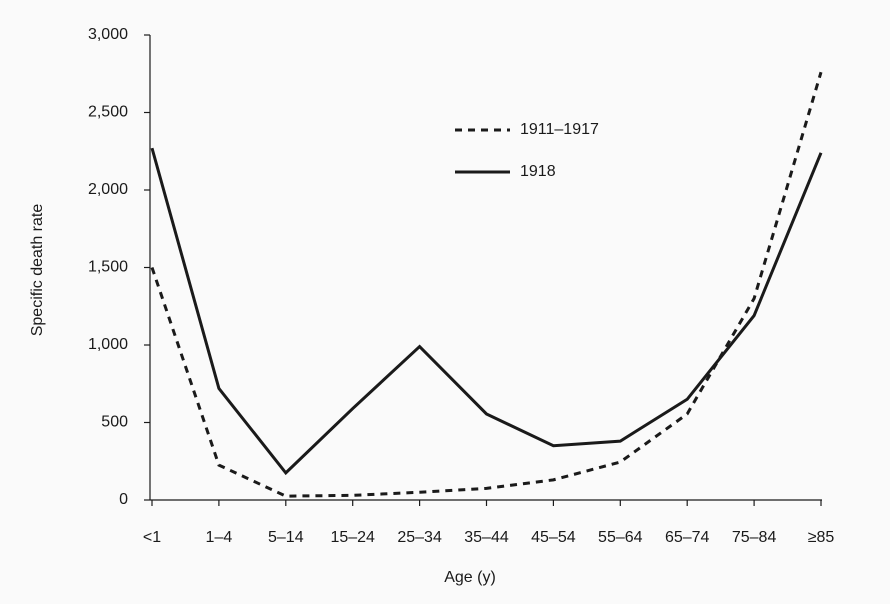 This screenshot has width=890, height=604. What do you see at coordinates (114, 422) in the screenshot?
I see `y-tick-label: 500` at bounding box center [114, 422].